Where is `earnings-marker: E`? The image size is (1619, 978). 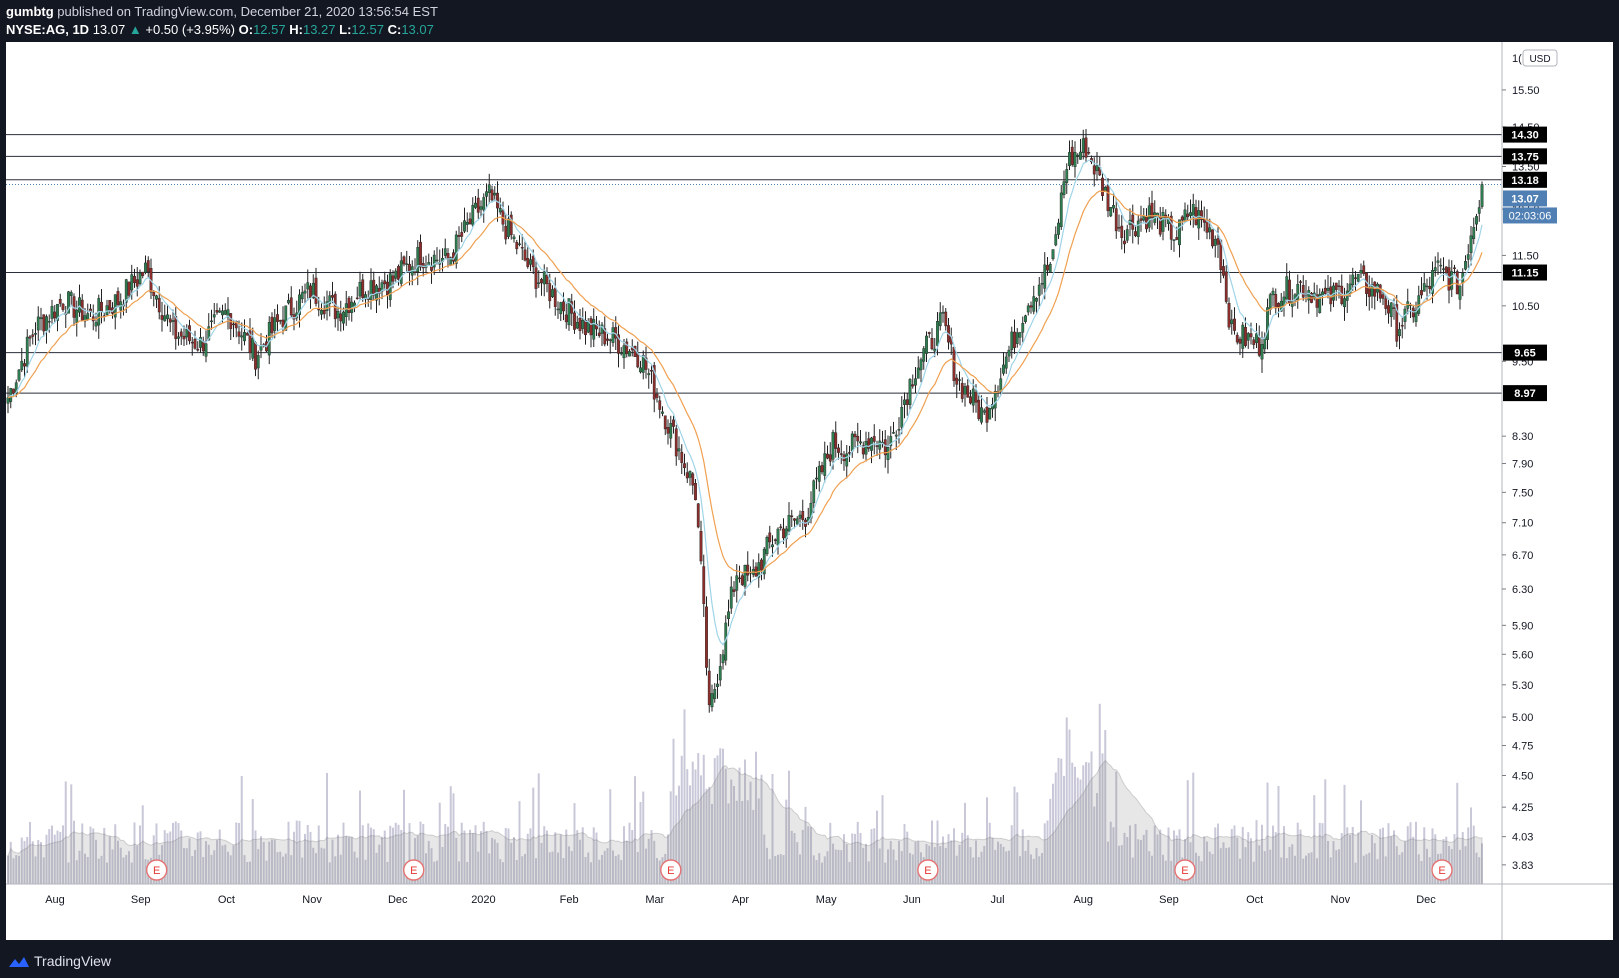
earnings-marker: E is located at coordinates (414, 870).